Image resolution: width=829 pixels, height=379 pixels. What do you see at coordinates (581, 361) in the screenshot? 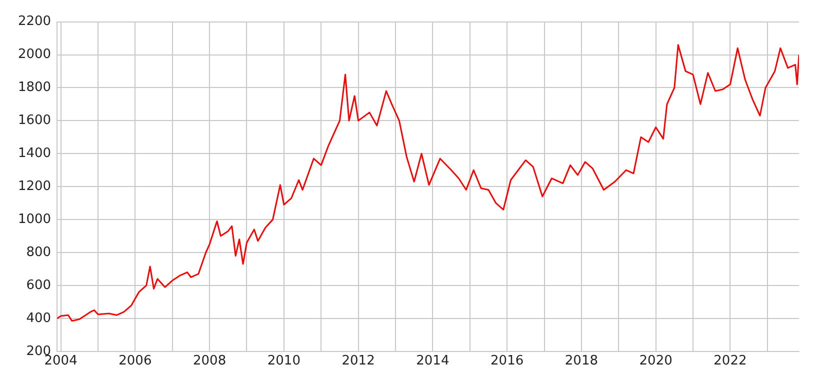
I see `x-tick-label: 2018` at bounding box center [581, 361].